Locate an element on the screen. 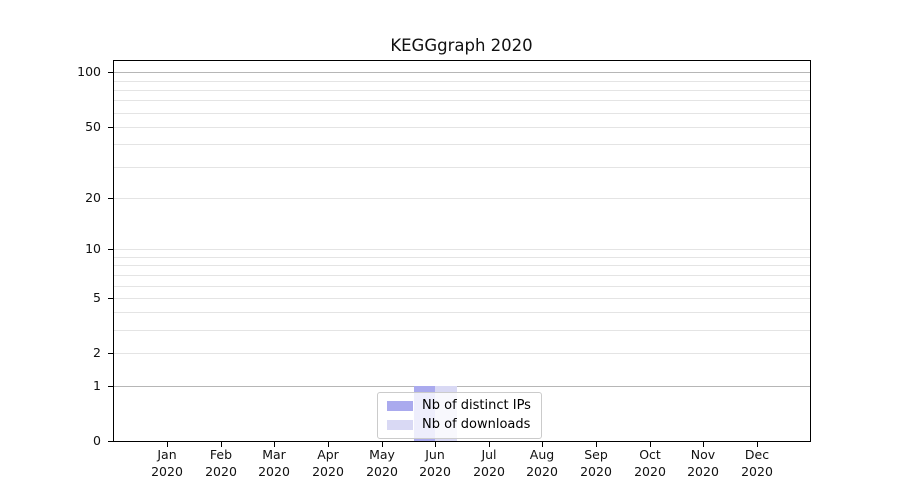 This screenshot has height=500, width=900. y-tick-label: 50 is located at coordinates (93, 126).